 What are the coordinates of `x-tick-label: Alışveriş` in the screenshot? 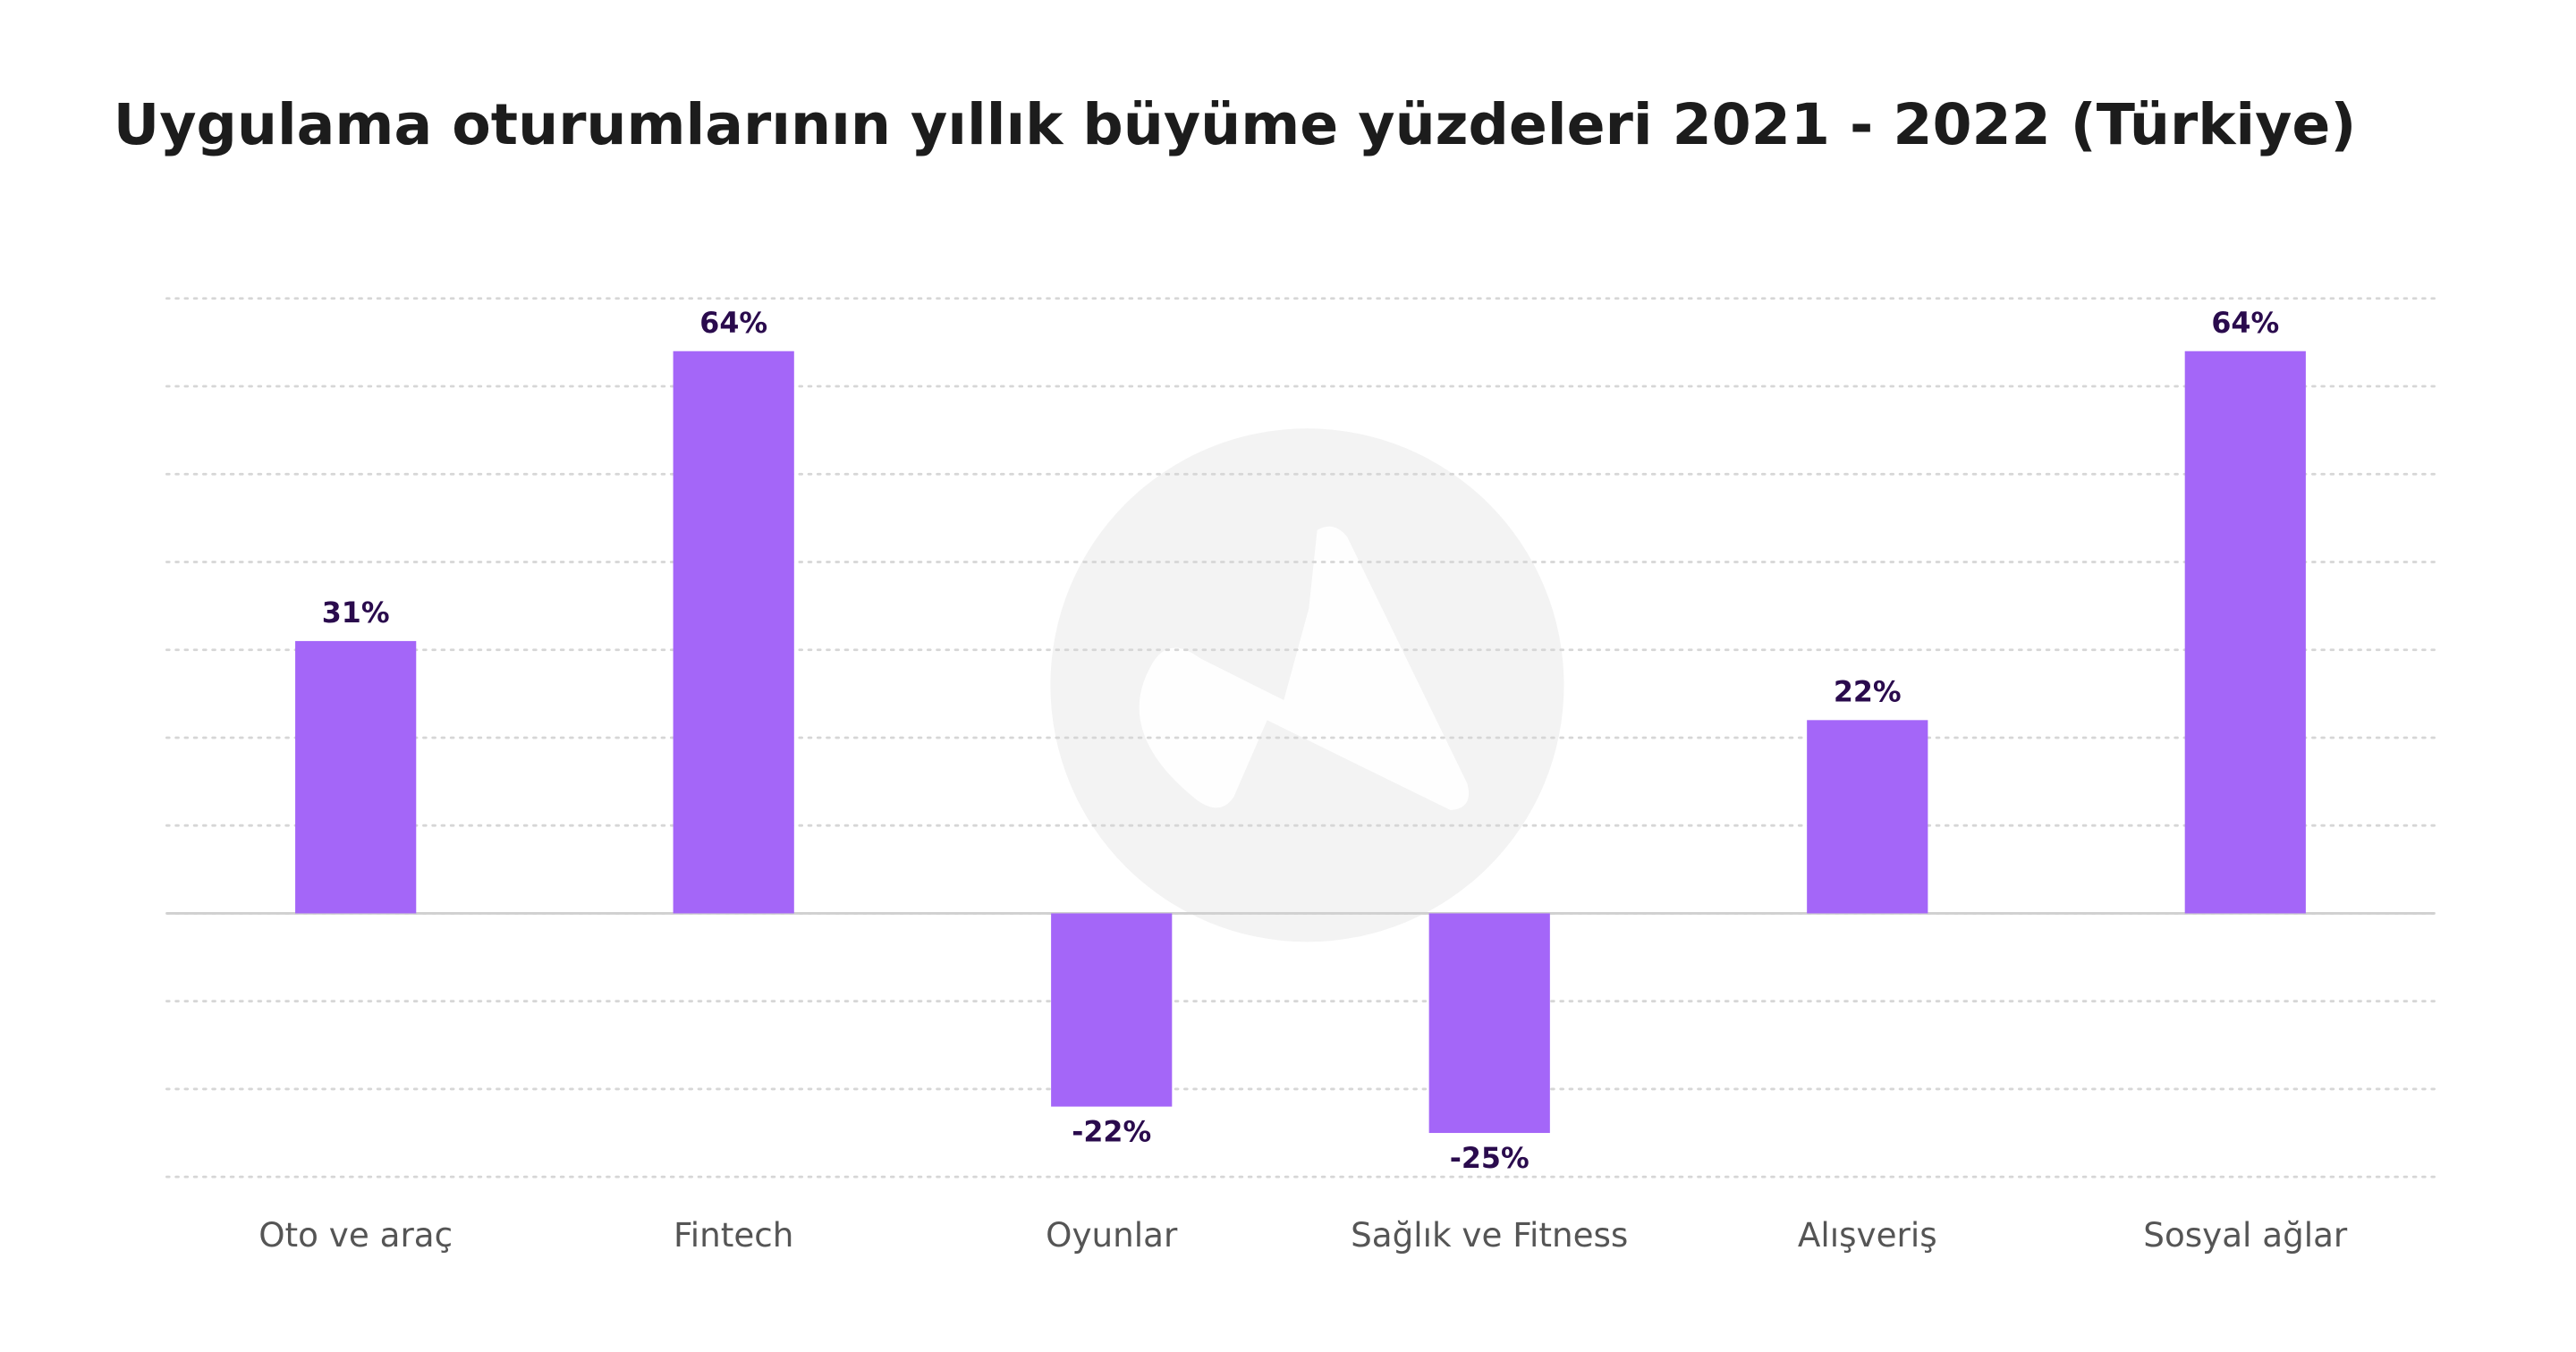 It's located at (1867, 1235).